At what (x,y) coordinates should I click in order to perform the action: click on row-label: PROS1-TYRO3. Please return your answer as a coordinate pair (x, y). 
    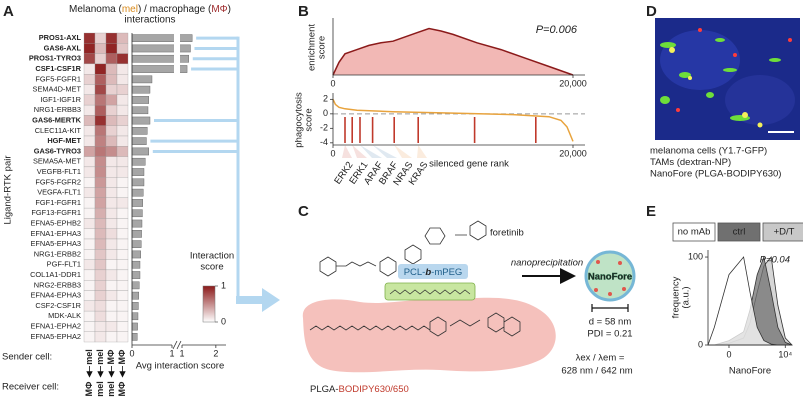
    Looking at the image, I should click on (55, 58).